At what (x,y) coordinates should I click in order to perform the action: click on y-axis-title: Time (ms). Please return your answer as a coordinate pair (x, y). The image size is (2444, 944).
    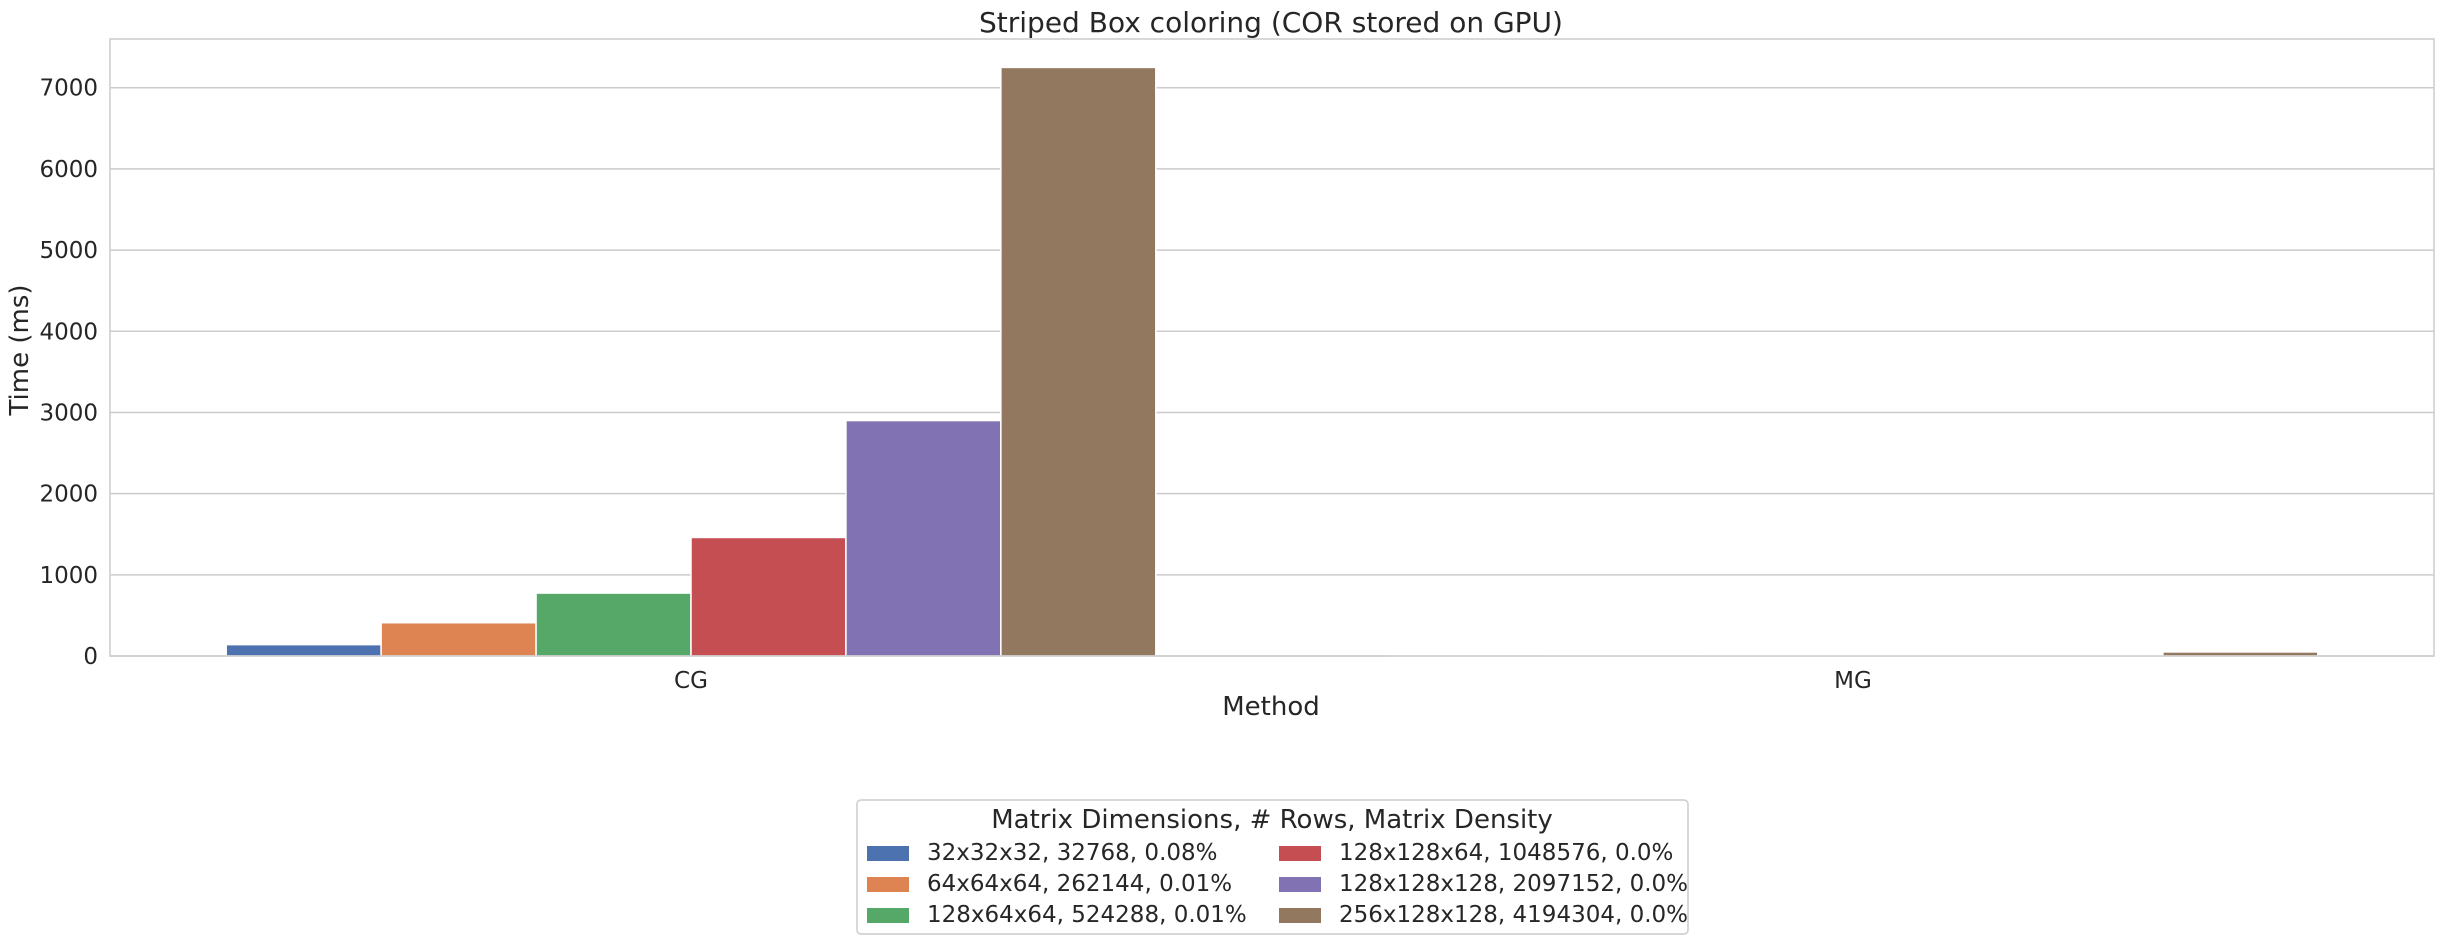
    Looking at the image, I should click on (20, 350).